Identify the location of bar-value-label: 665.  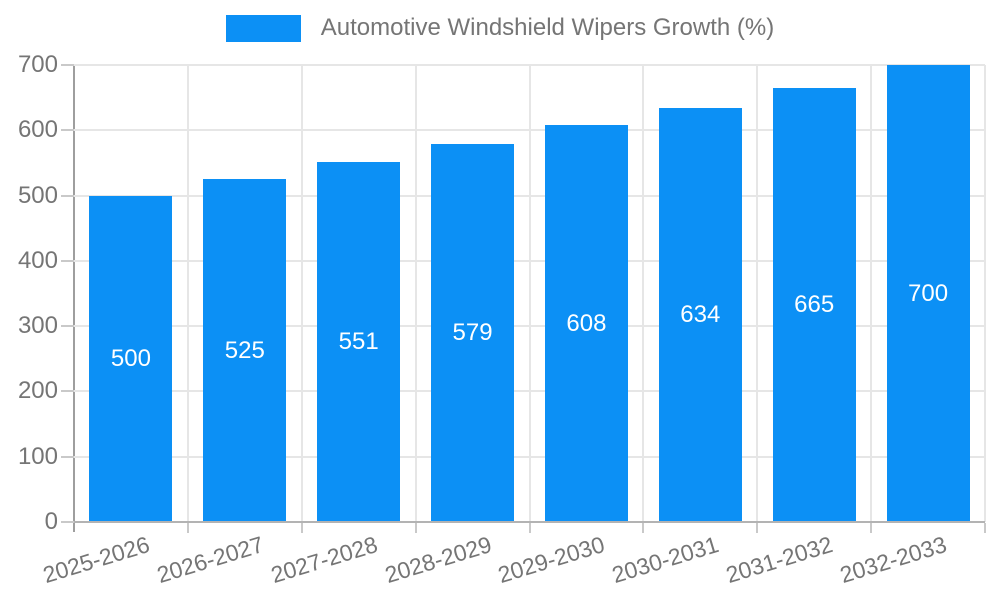
(814, 304).